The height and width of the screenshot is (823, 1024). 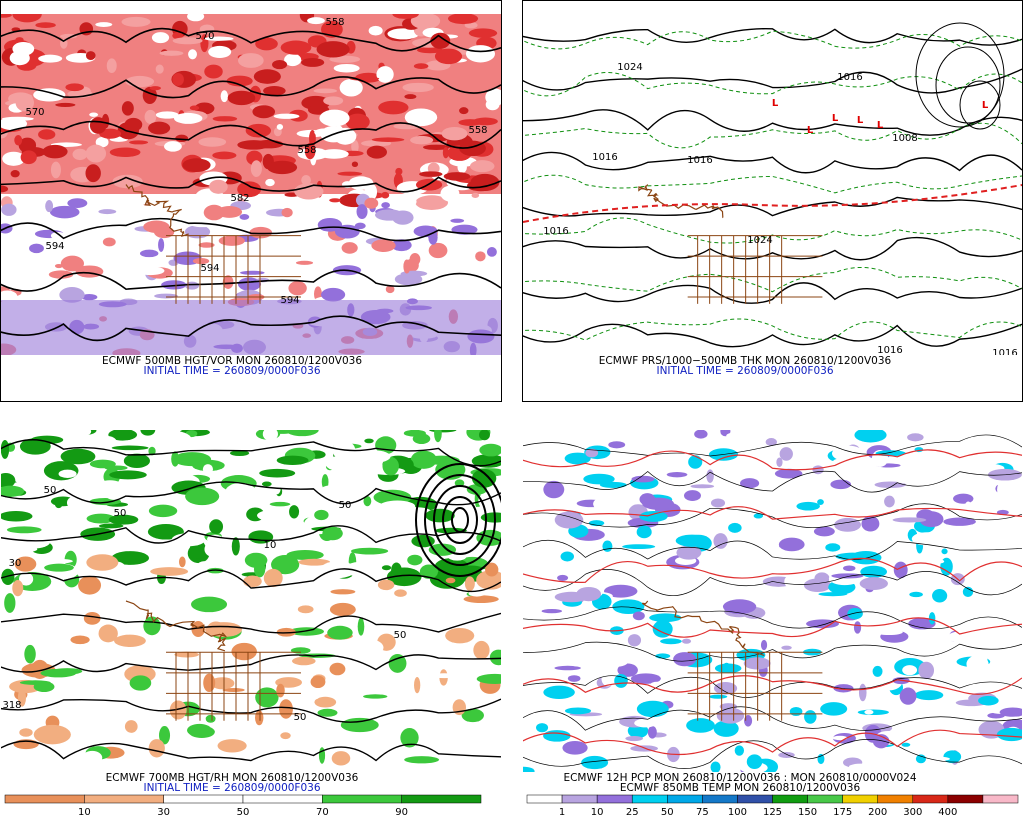 I want to click on colorbar-label: 10, so click(x=84, y=812).